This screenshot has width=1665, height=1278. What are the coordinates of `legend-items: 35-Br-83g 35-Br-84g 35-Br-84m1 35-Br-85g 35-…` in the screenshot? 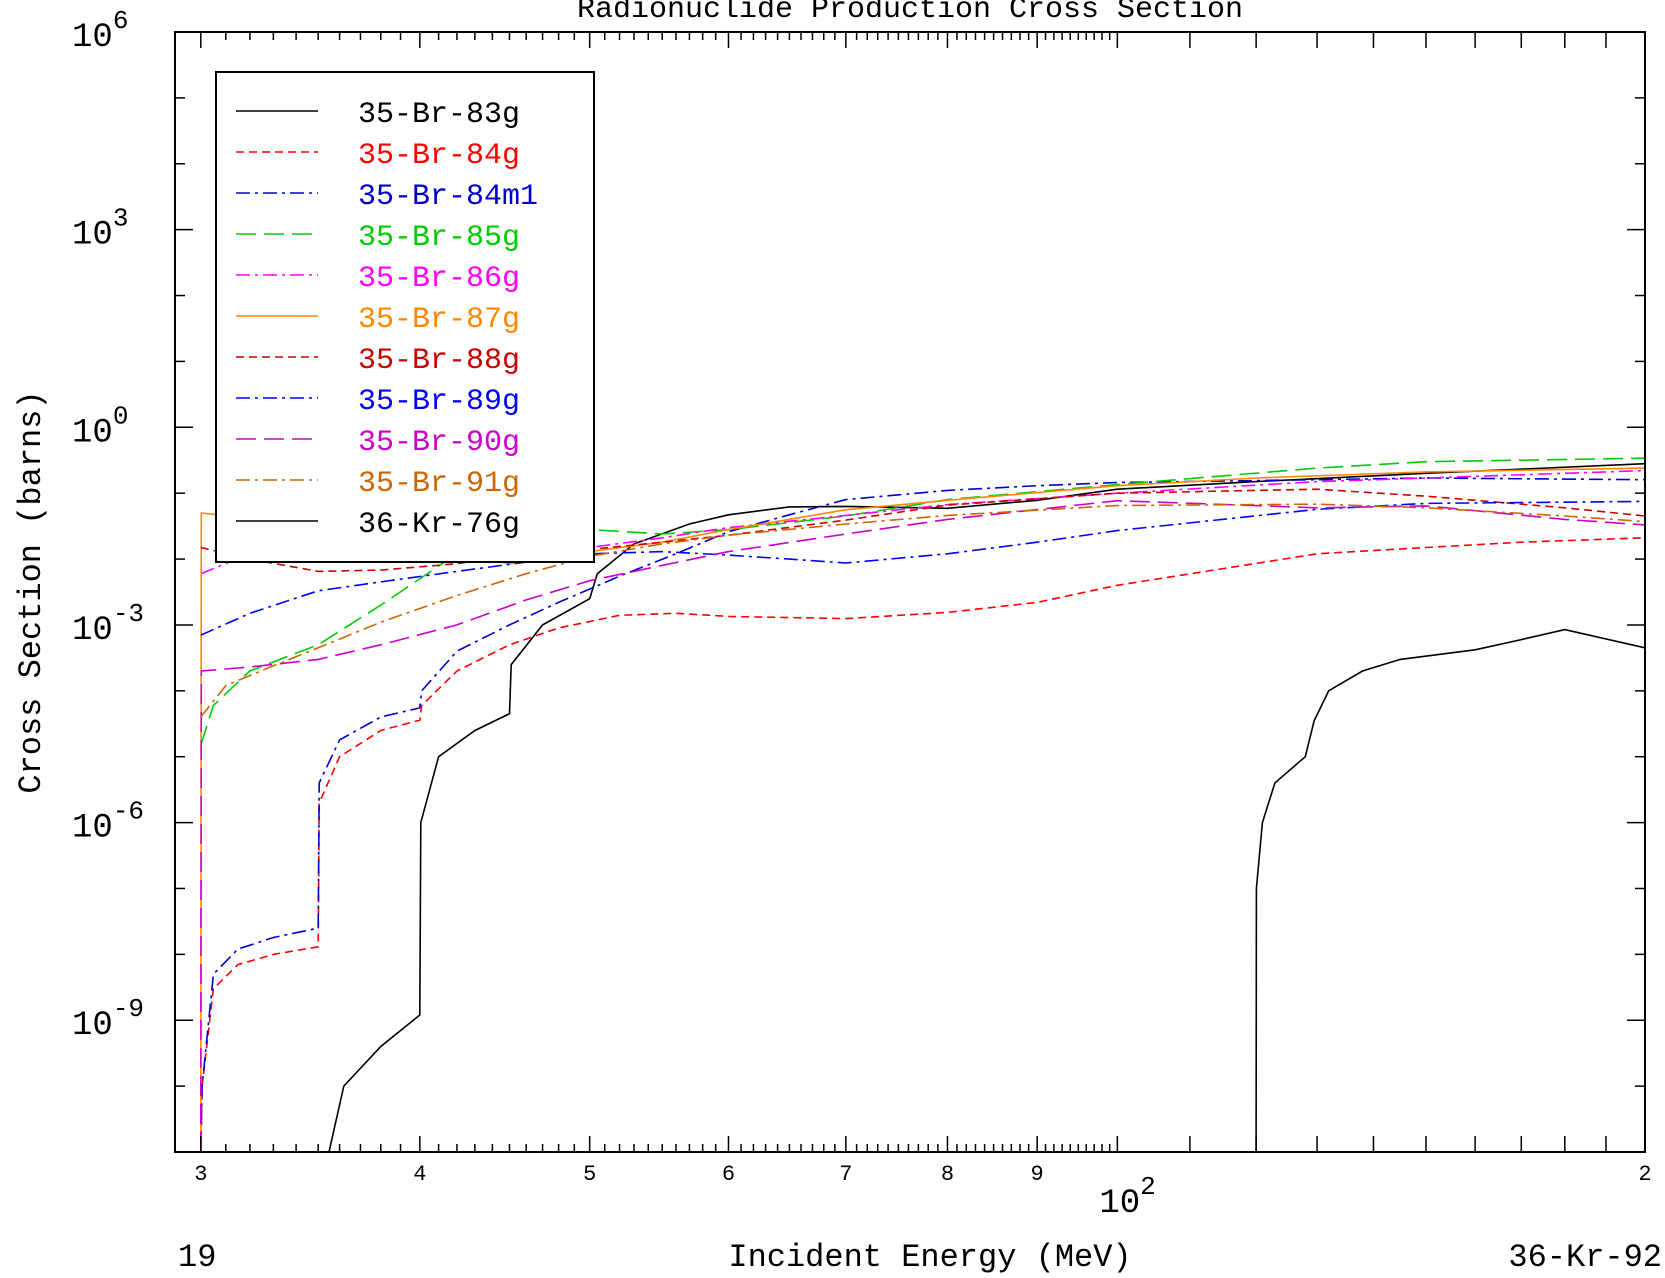 It's located at (387, 320).